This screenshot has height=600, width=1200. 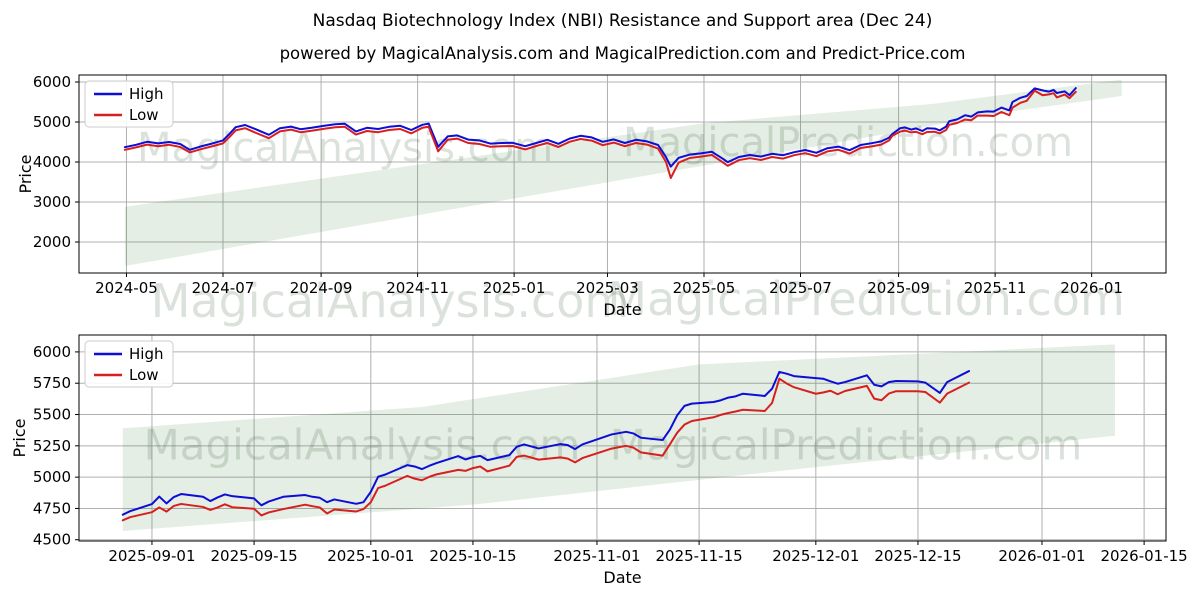 What do you see at coordinates (151, 556) in the screenshot?
I see `x-tick-label: 2025-09-01` at bounding box center [151, 556].